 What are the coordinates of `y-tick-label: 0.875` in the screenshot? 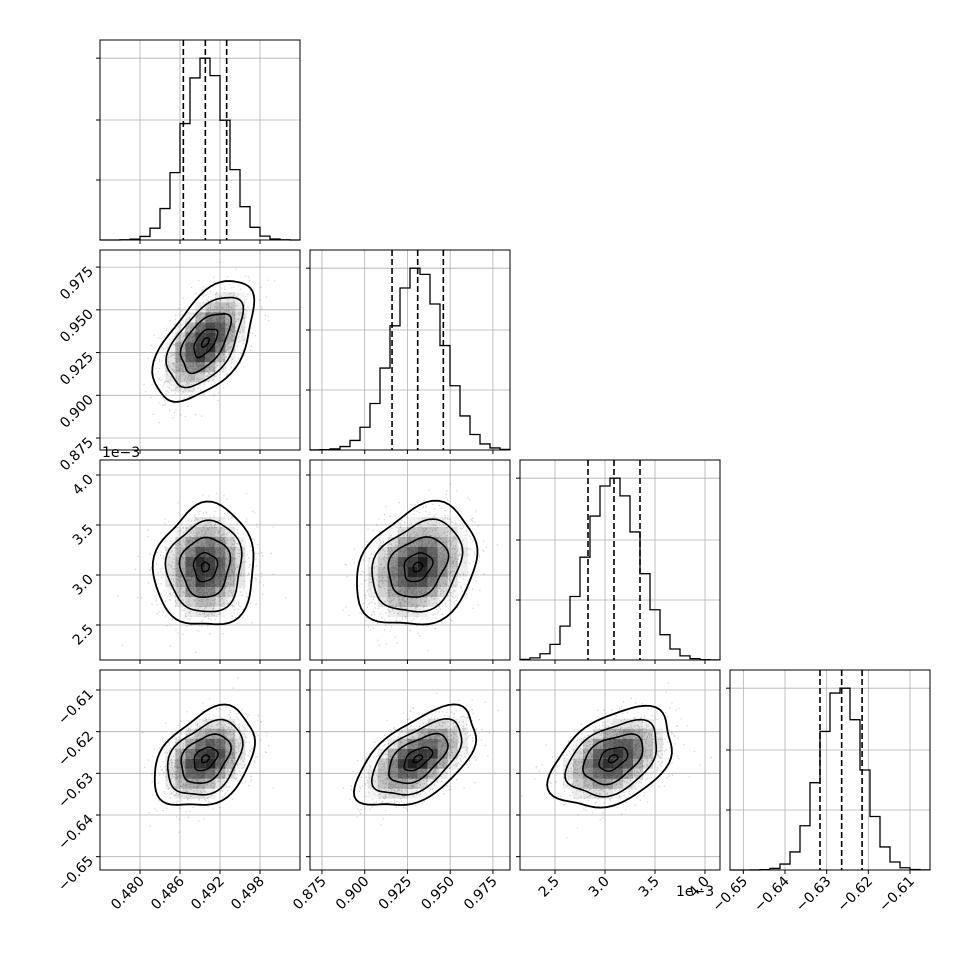 It's located at (77, 455).